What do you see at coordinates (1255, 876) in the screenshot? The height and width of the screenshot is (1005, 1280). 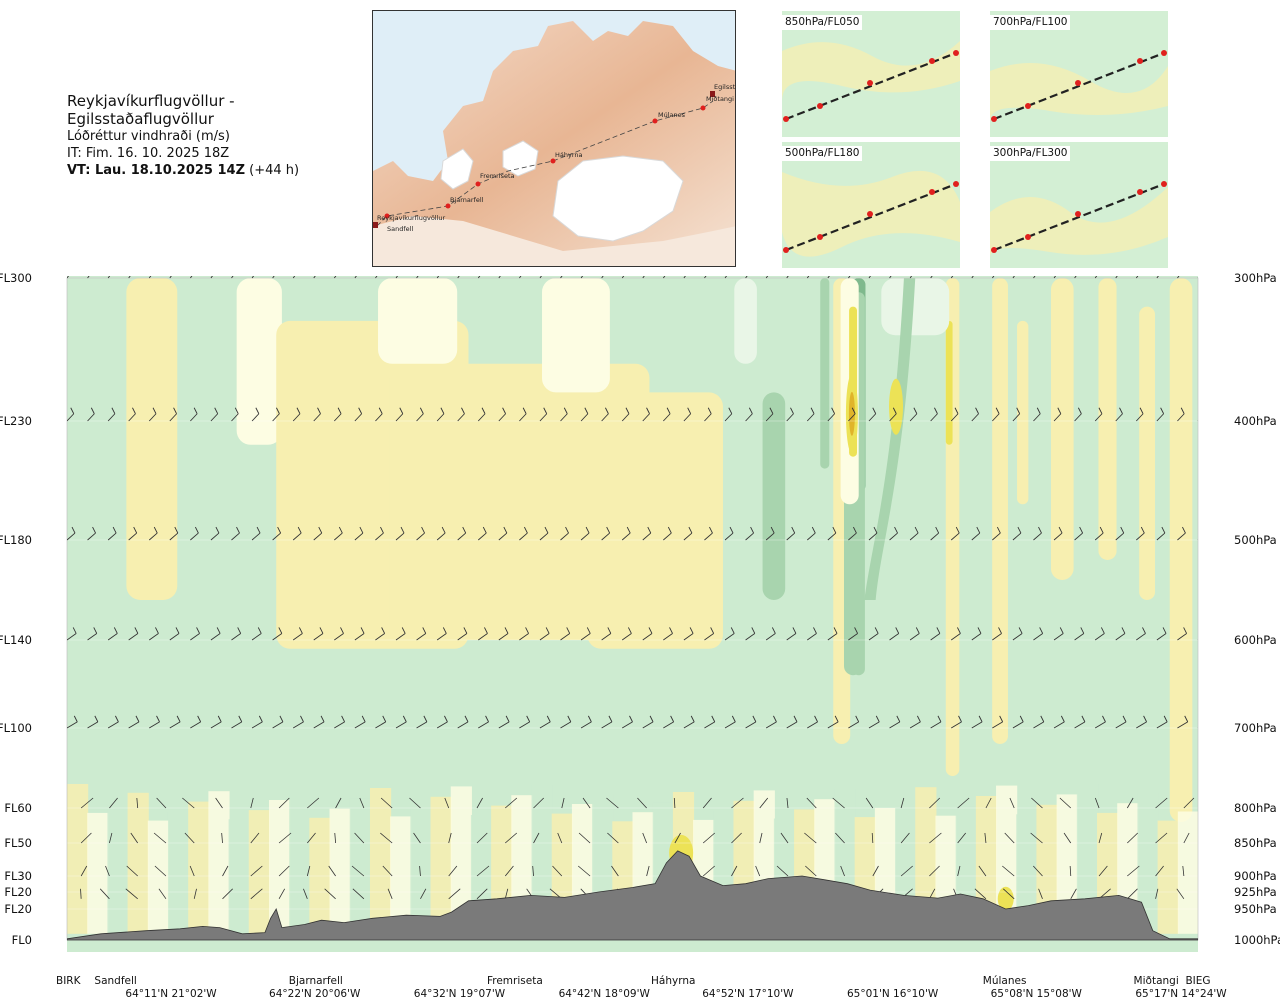 I see `hpa-tick-label: 900hPa` at bounding box center [1255, 876].